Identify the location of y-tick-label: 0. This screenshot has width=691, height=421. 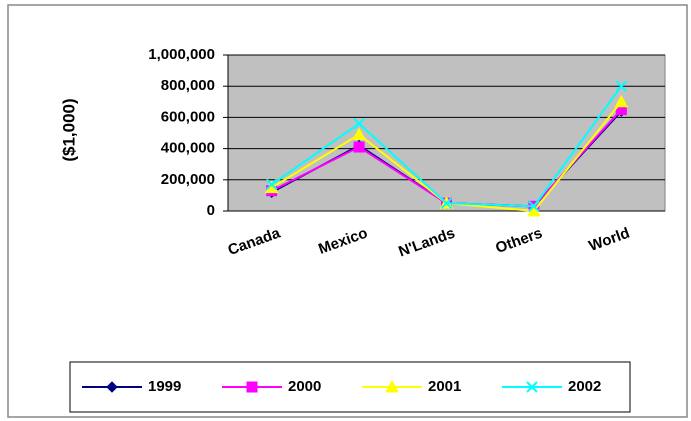
(211, 210).